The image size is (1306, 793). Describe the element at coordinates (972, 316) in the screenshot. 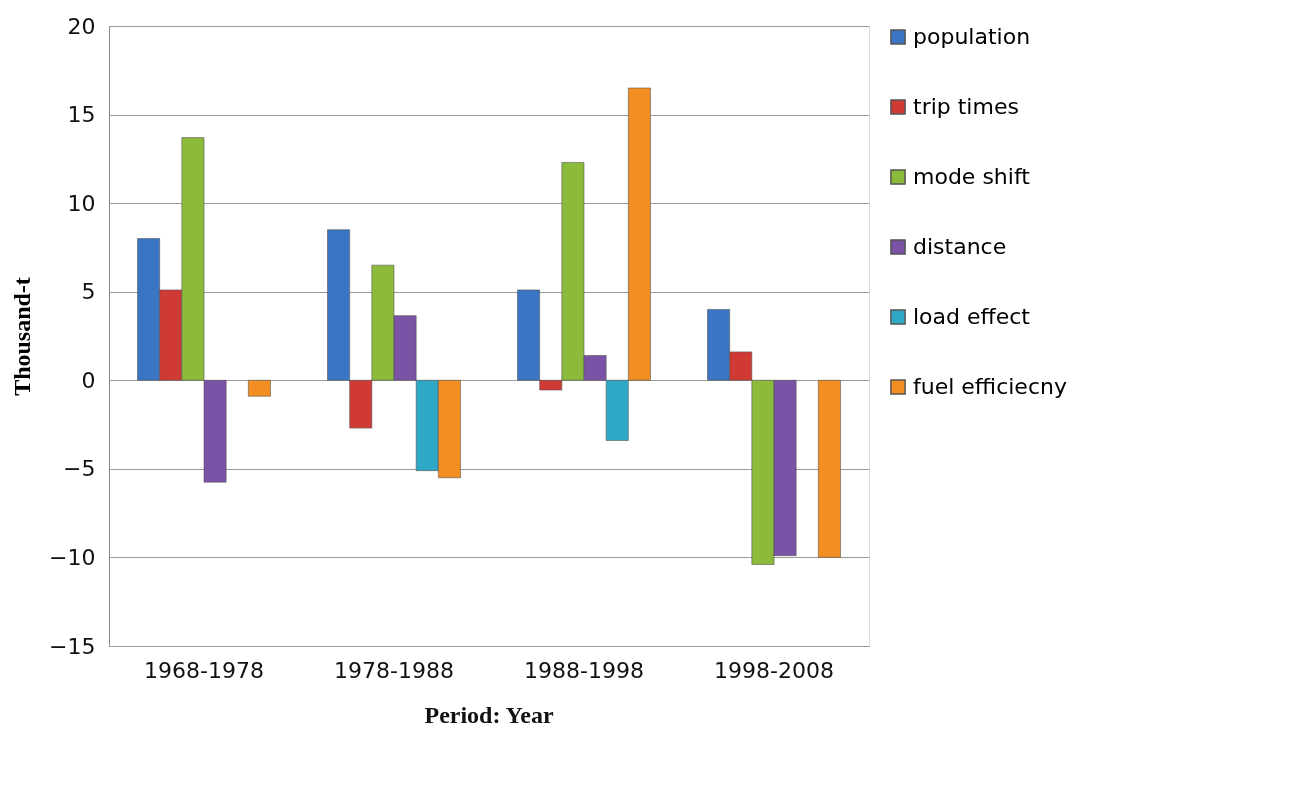

I see `legend-label: load effect` at that location.